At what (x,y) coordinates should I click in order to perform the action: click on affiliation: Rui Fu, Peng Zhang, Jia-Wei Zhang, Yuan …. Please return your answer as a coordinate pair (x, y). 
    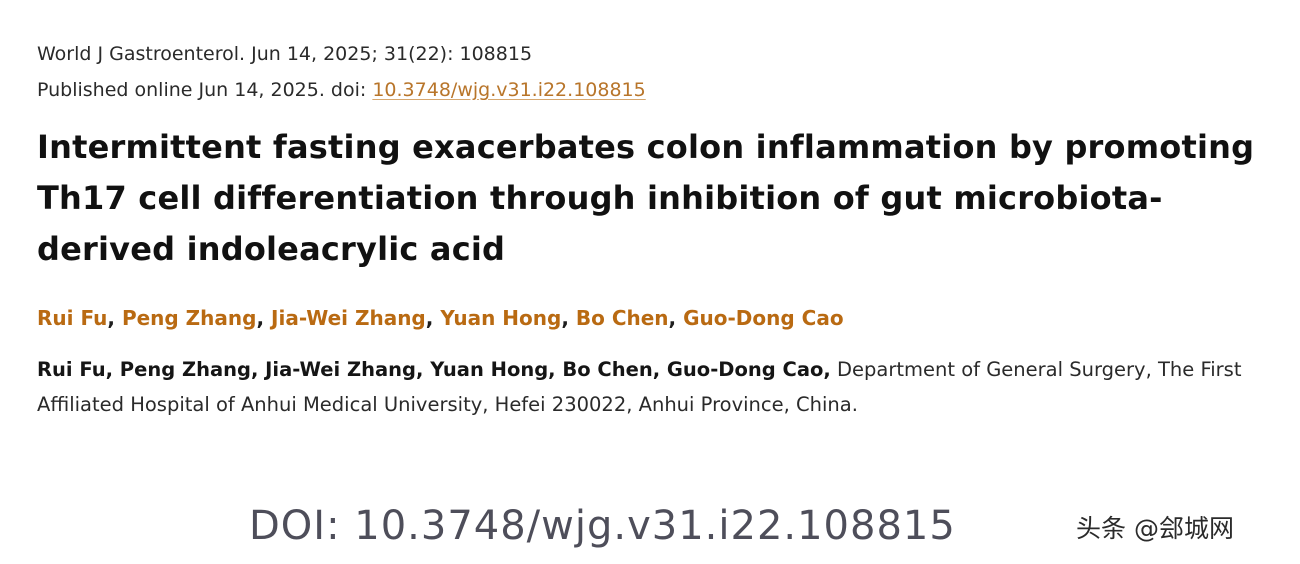
    Looking at the image, I should click on (657, 387).